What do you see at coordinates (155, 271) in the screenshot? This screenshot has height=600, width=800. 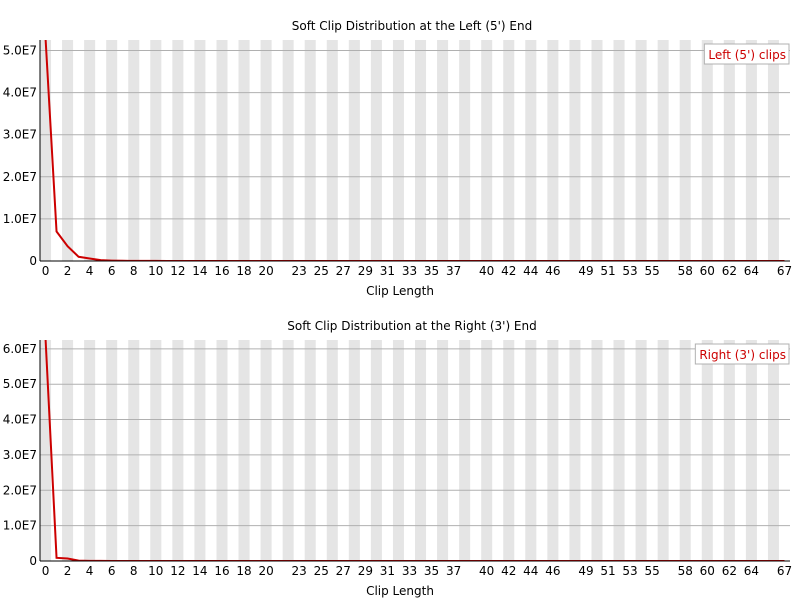 I see `x-tick-label: 10` at bounding box center [155, 271].